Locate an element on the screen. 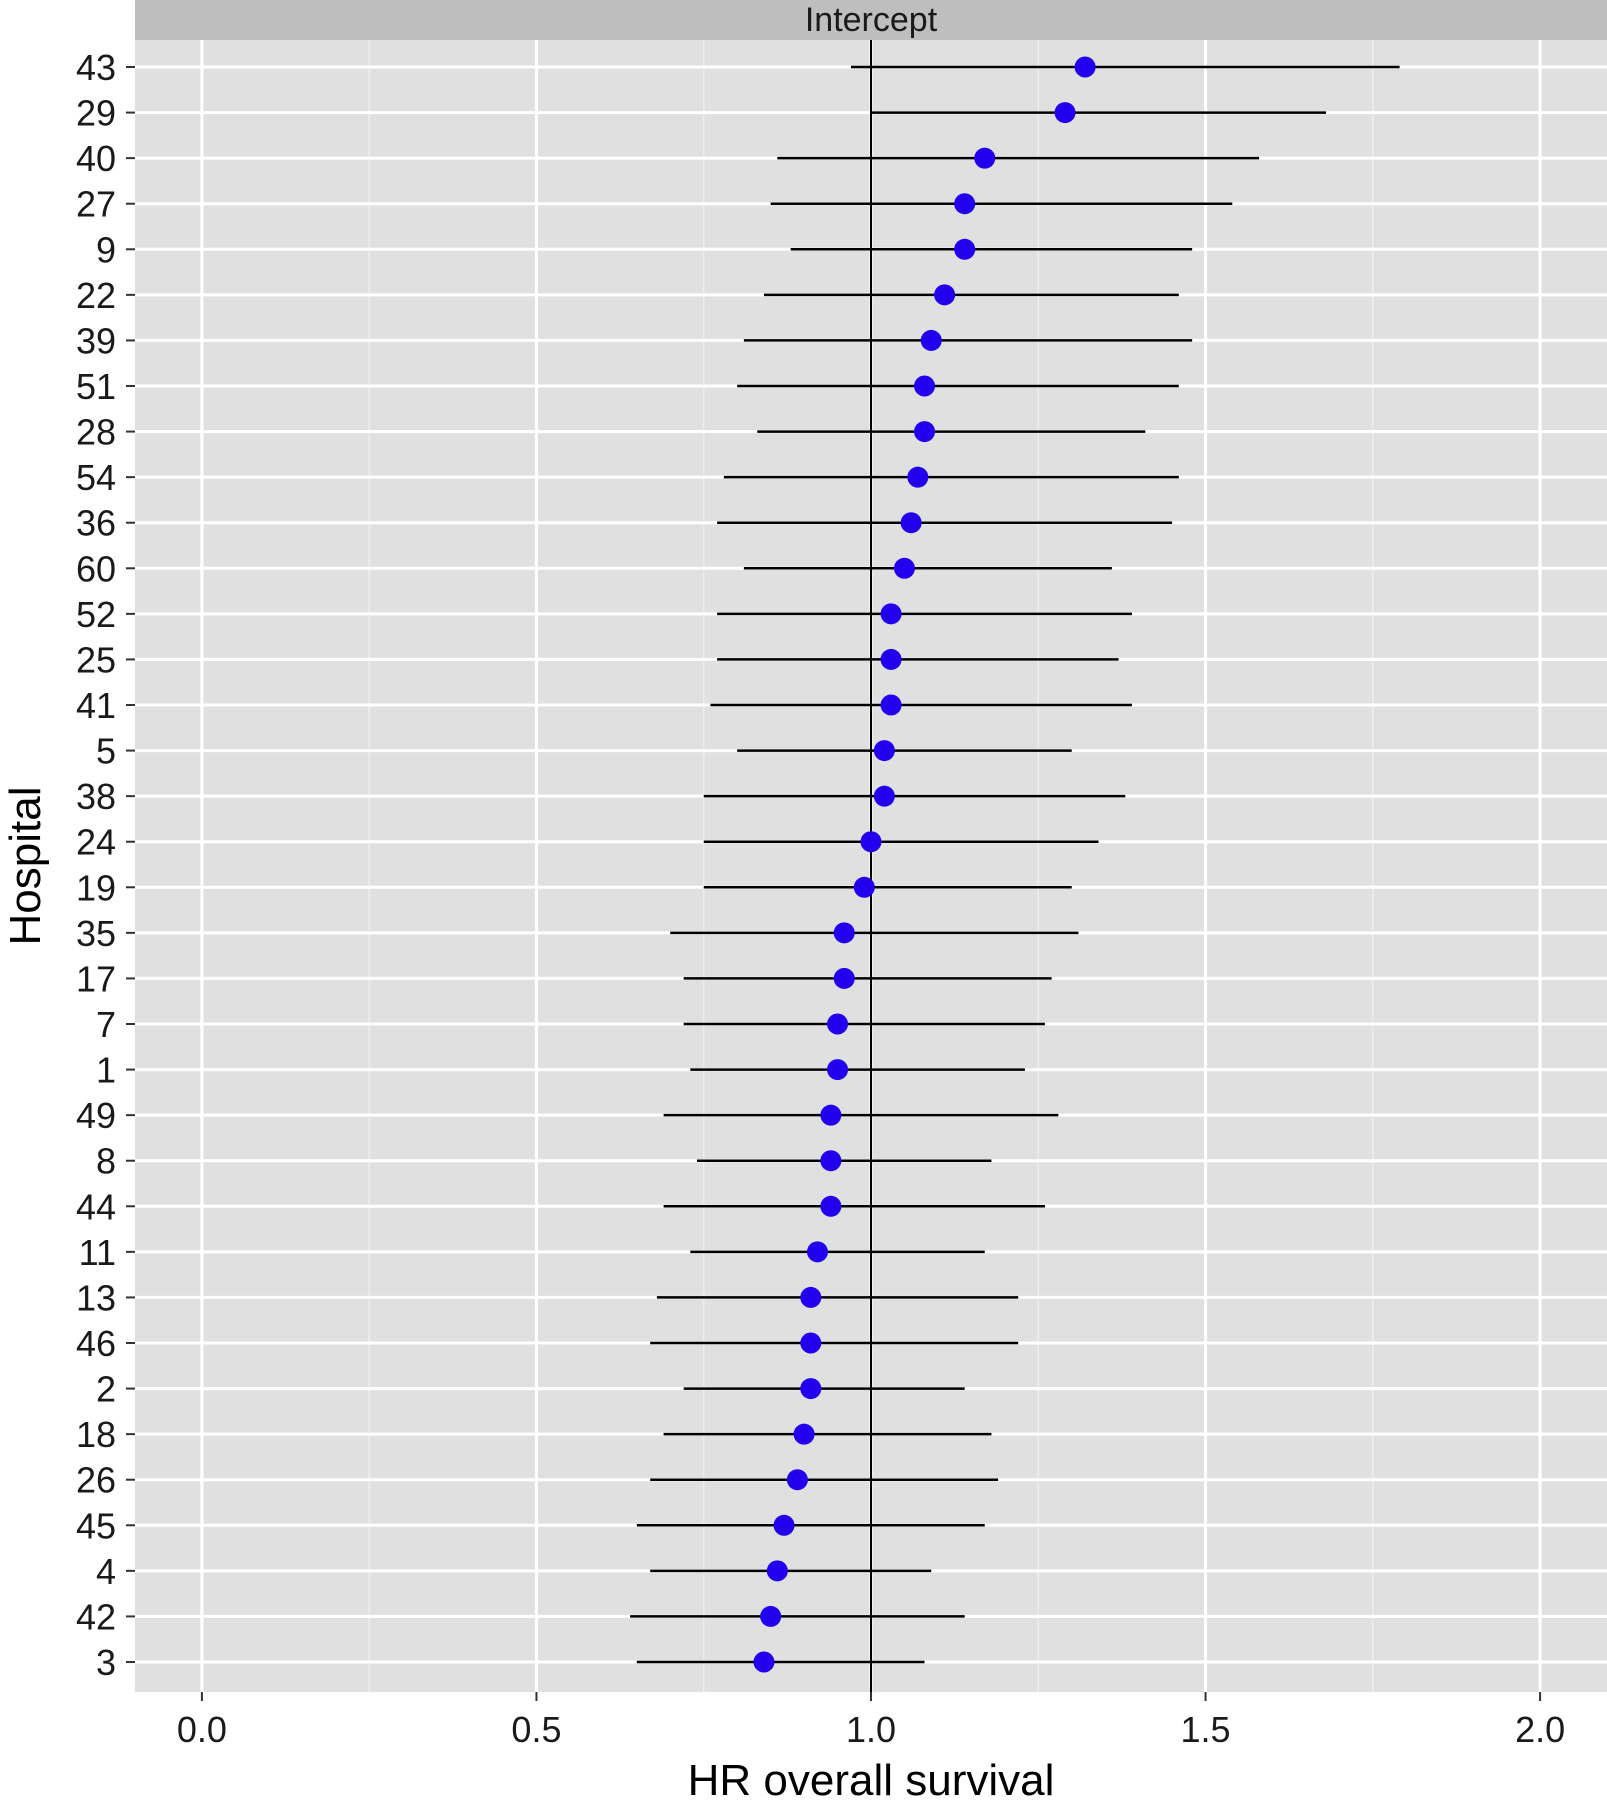 The height and width of the screenshot is (1807, 1607). y-tick-label: 11 is located at coordinates (97, 1252).